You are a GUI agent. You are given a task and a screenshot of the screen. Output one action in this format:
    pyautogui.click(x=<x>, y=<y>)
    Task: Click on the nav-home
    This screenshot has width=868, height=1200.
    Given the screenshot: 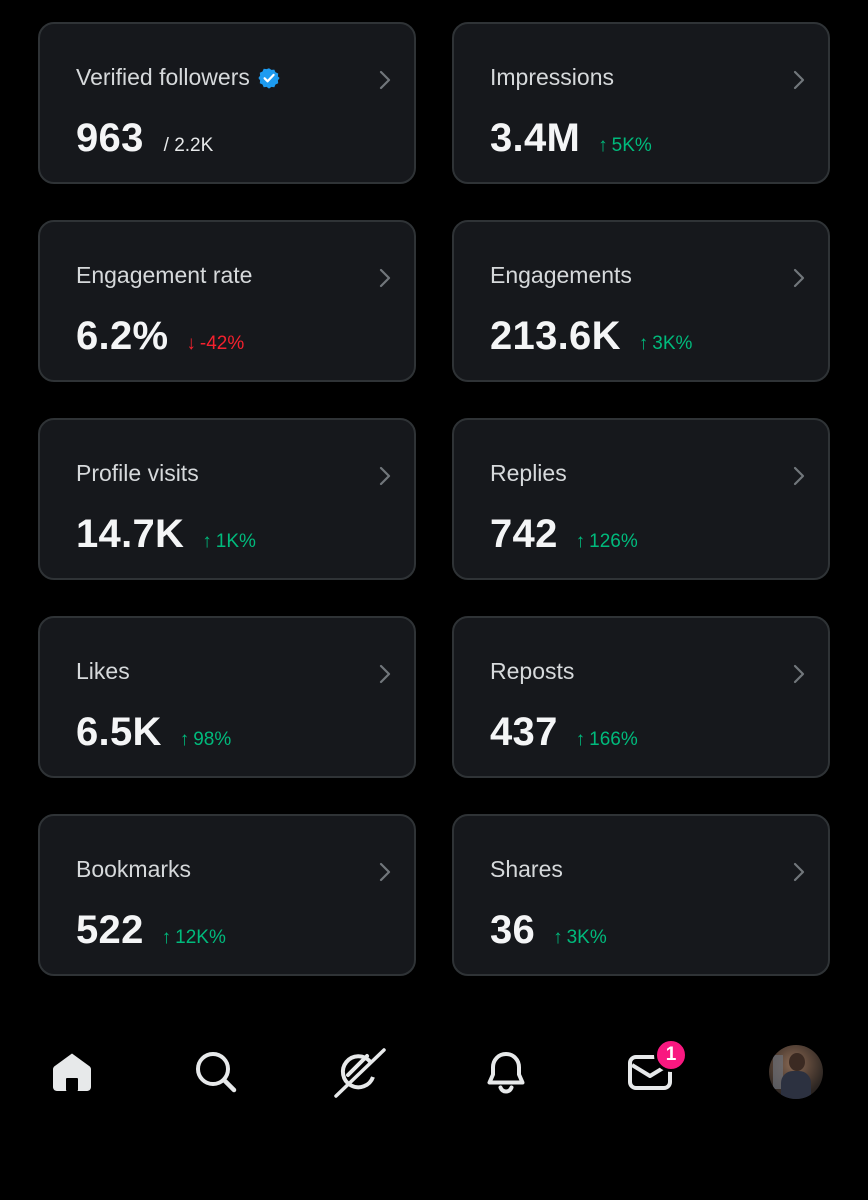 What is the action you would take?
    pyautogui.click(x=72, y=1072)
    